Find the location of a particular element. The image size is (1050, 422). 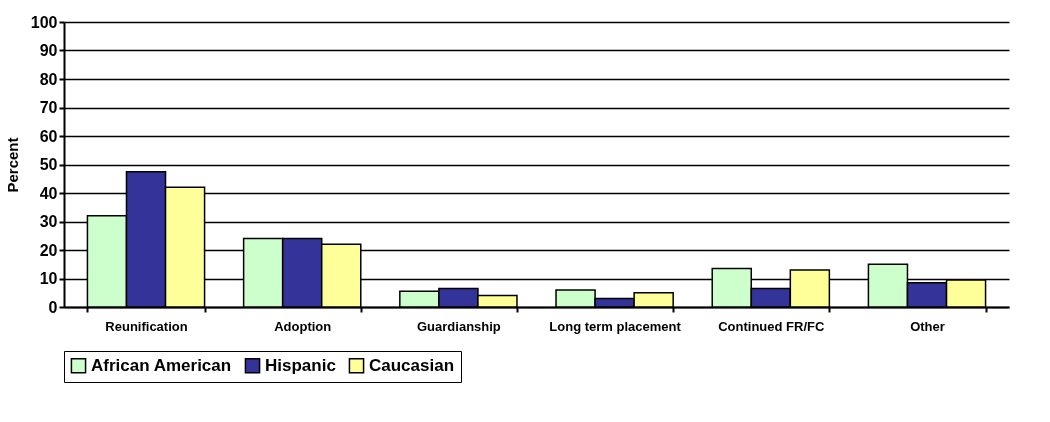

y-tick-label: 20 is located at coordinates (48, 250).